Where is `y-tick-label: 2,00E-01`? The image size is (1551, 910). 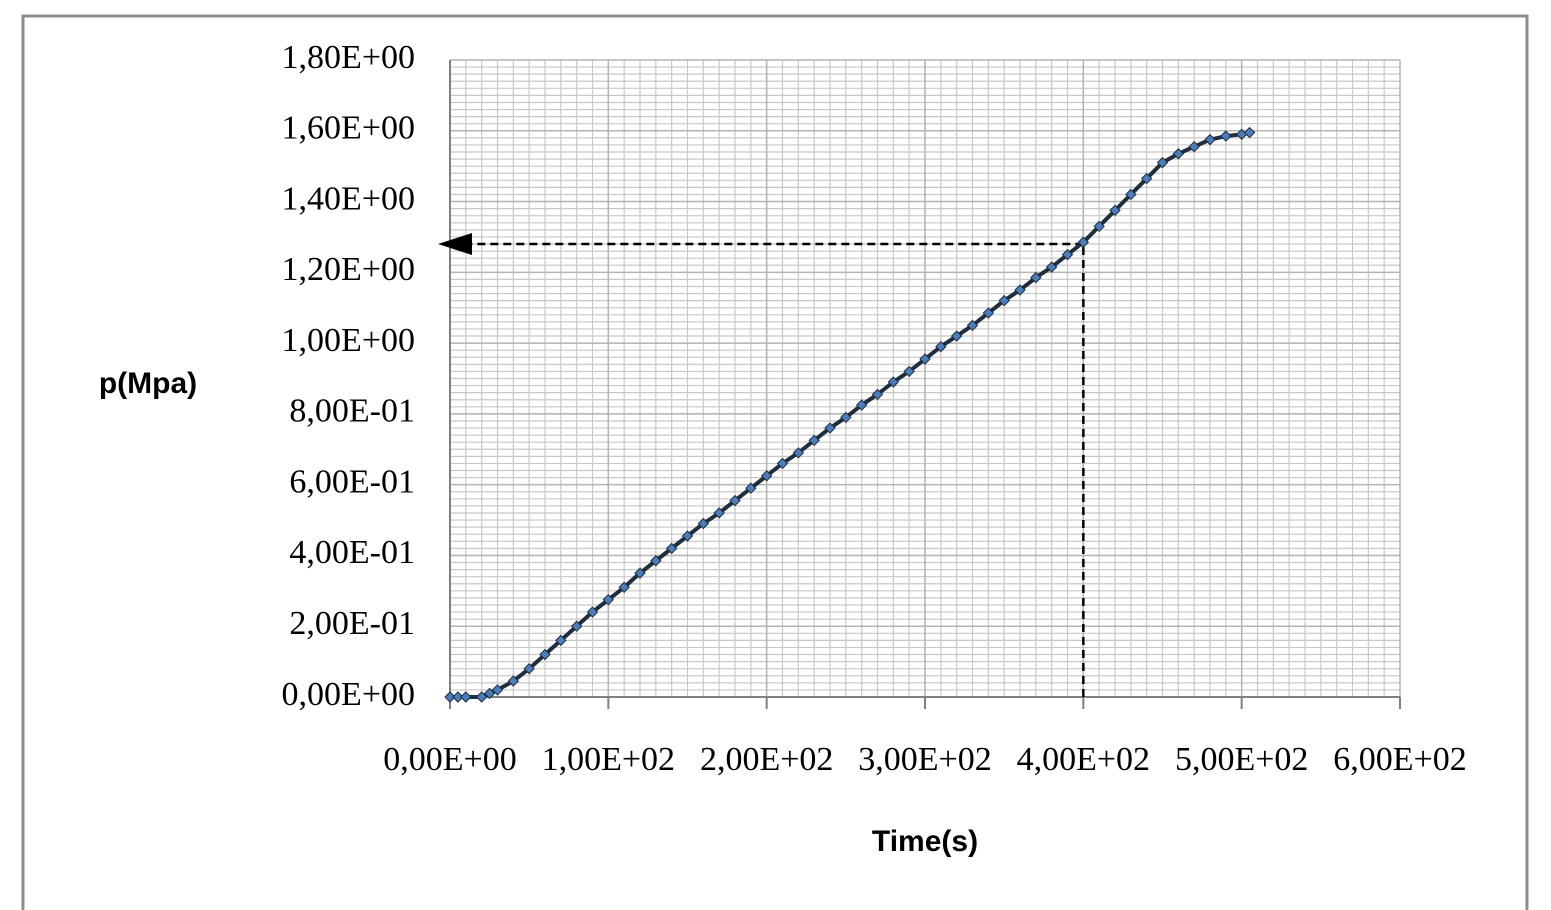
y-tick-label: 2,00E-01 is located at coordinates (352, 623).